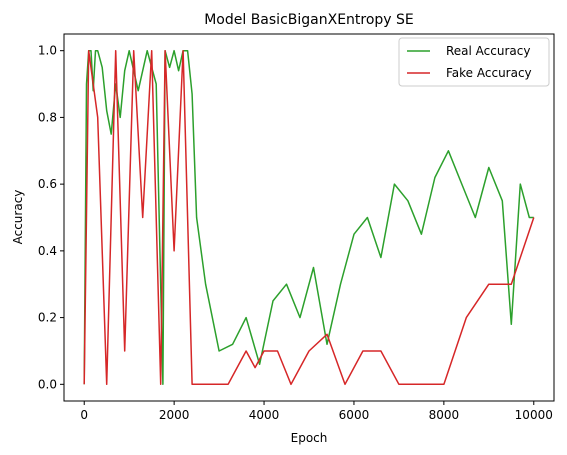 Image resolution: width=567 pixels, height=455 pixels. Describe the element at coordinates (488, 51) in the screenshot. I see `legend-label-real: Real Accuracy` at that location.